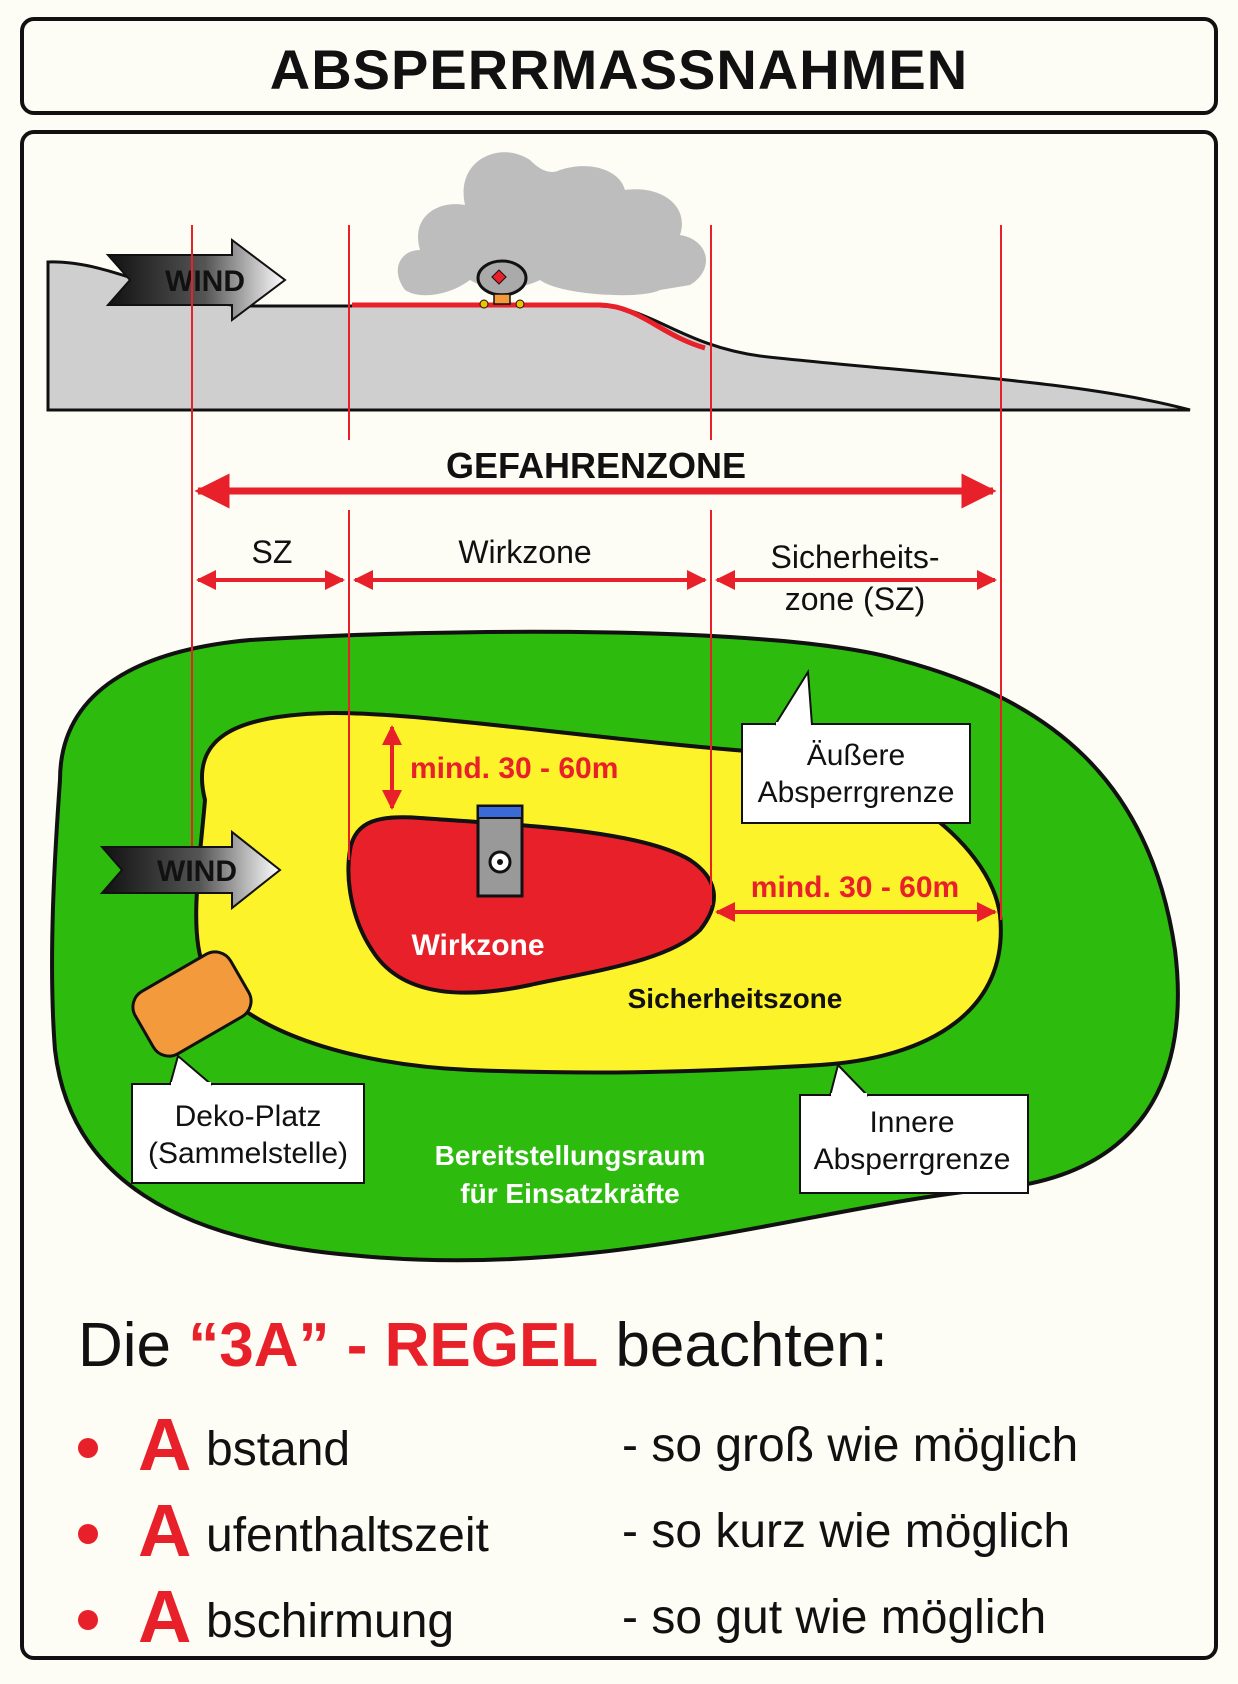  Describe the element at coordinates (192, 1004) in the screenshot. I see `deko-platz-shape` at that location.